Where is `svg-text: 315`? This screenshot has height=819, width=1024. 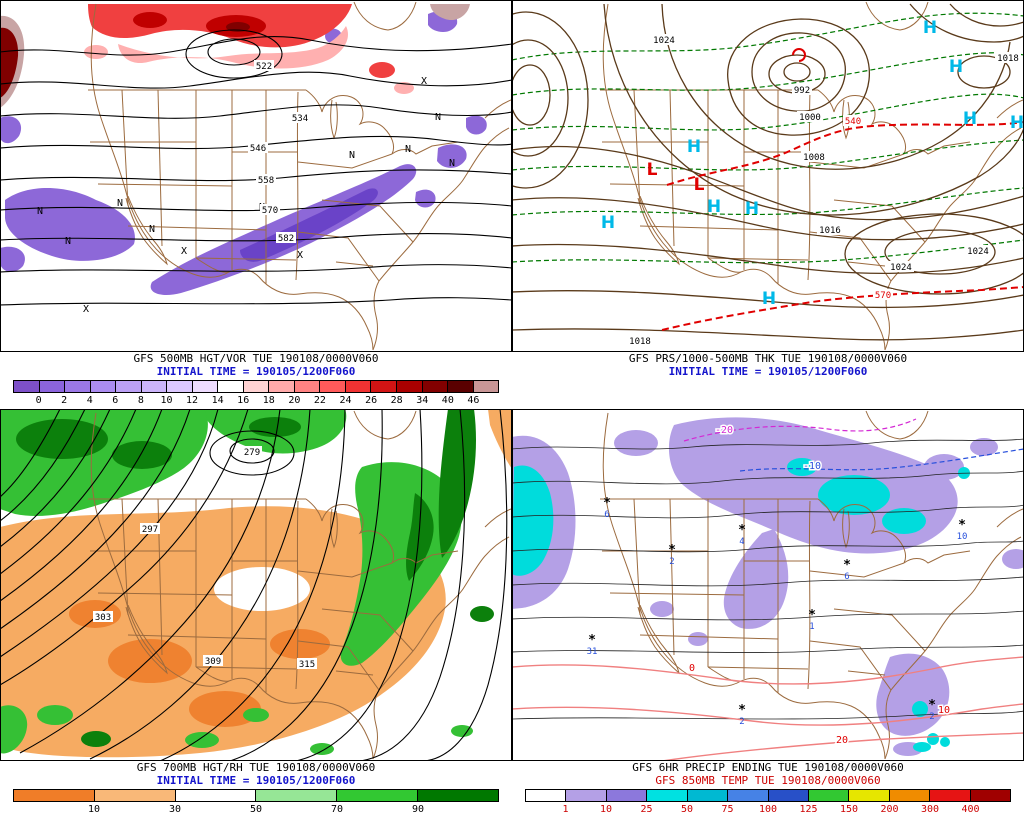
svg-text: 315 is located at coordinates (307, 665).